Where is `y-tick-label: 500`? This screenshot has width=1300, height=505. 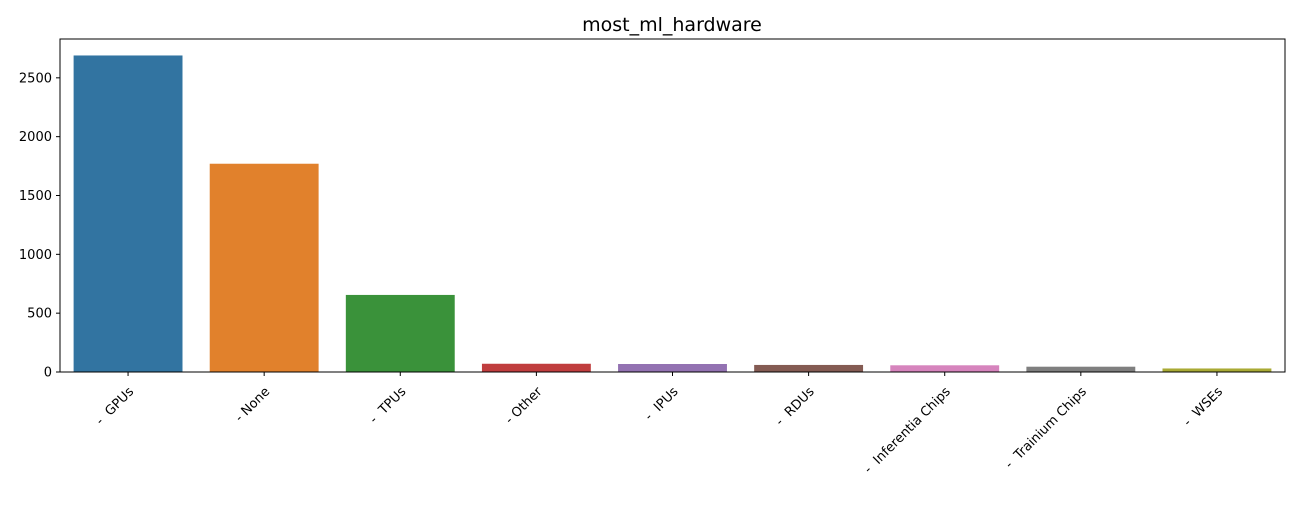 y-tick-label: 500 is located at coordinates (39, 314).